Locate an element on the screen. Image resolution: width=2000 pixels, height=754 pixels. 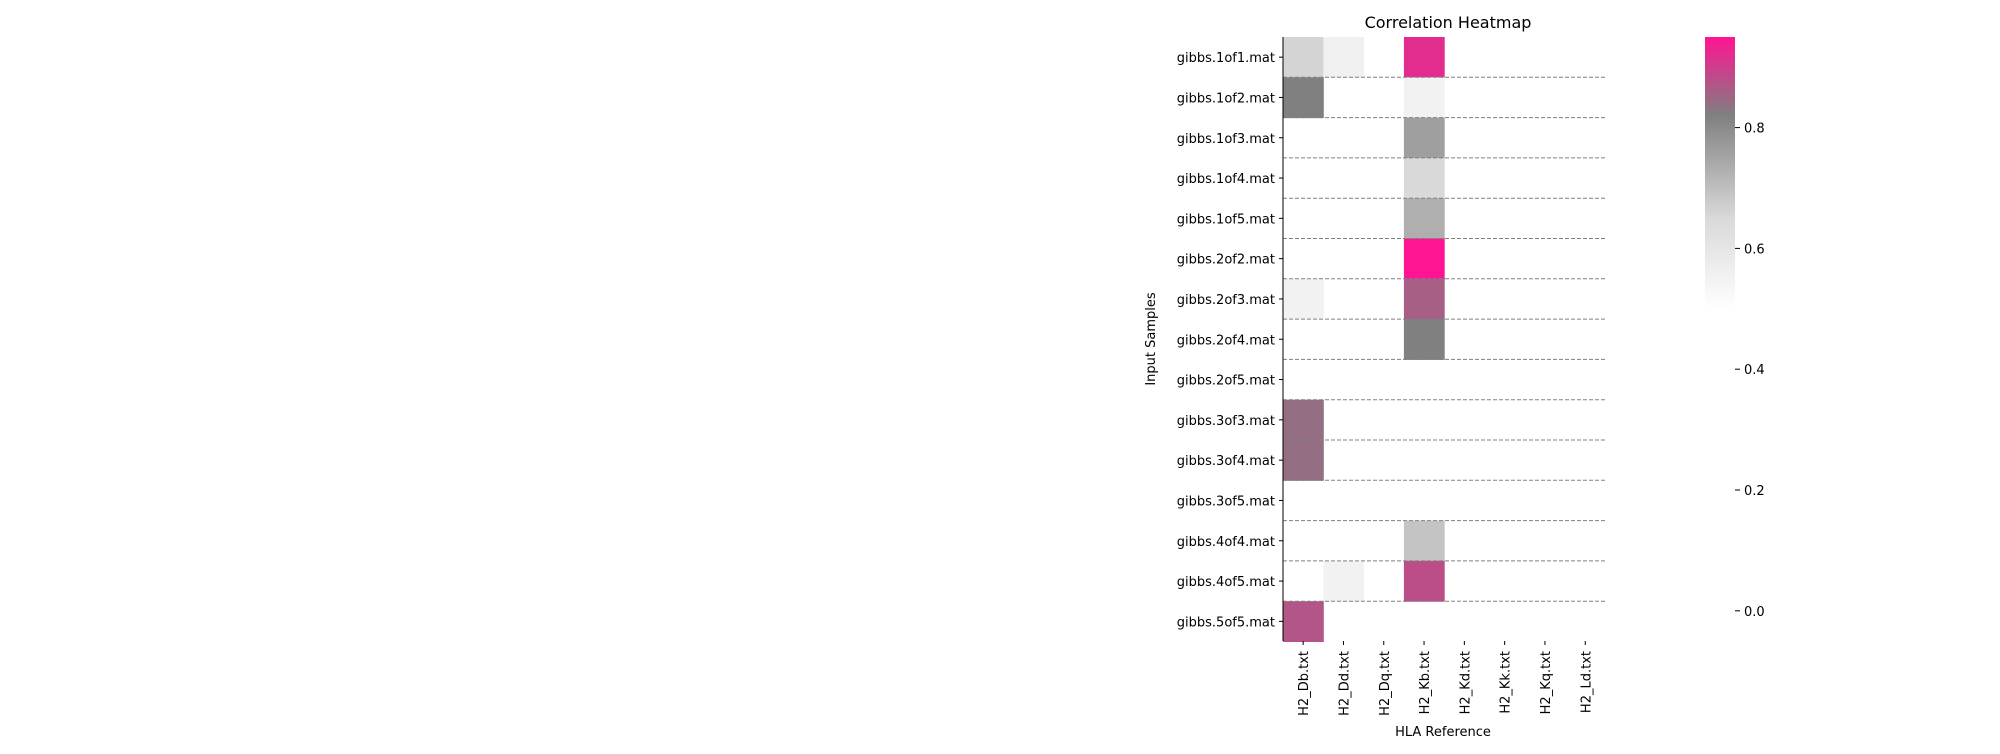
row-label: gibbs.2of5.mat is located at coordinates (1226, 381).